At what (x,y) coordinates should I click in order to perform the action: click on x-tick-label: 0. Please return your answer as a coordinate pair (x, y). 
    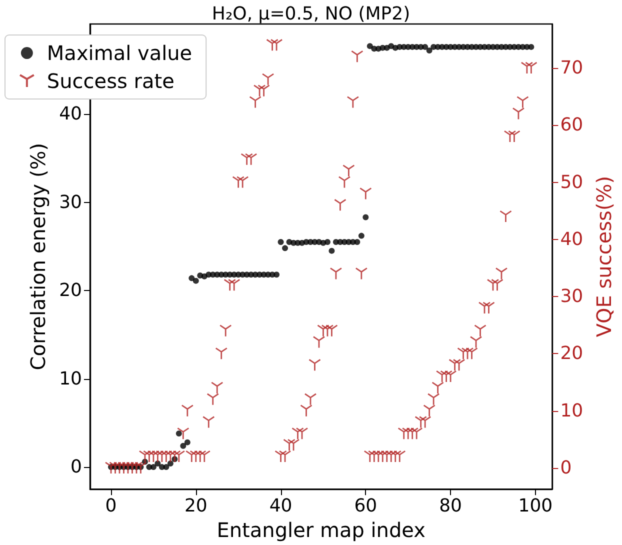
    Looking at the image, I should click on (111, 506).